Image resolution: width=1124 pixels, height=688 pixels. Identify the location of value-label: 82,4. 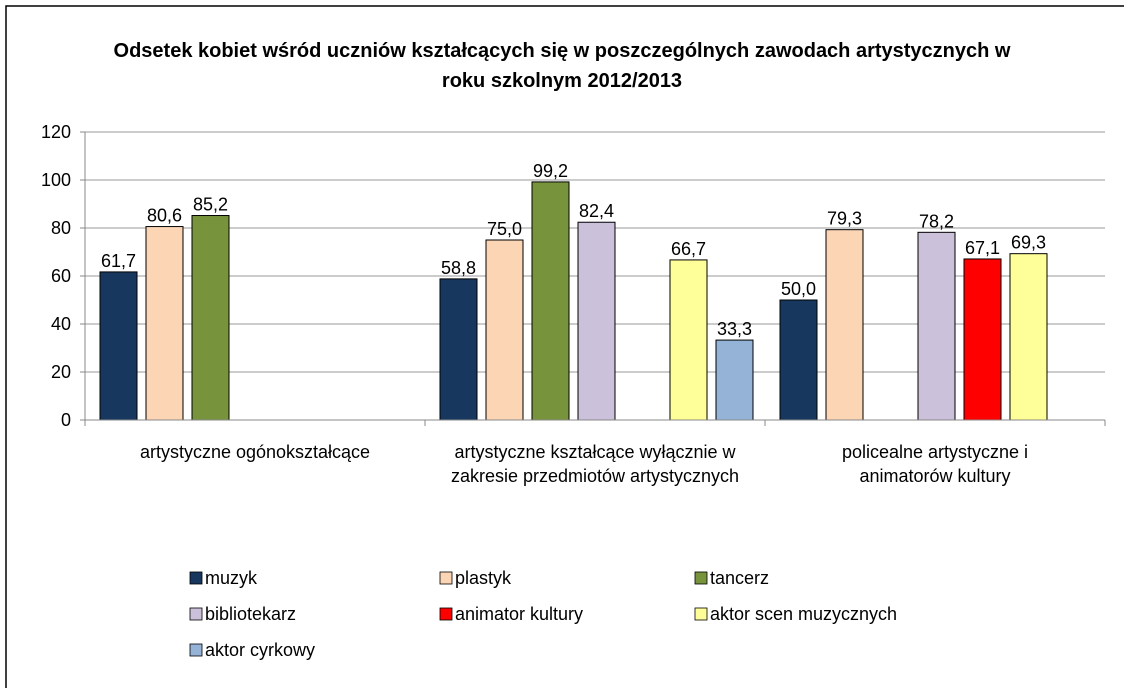
(596, 211).